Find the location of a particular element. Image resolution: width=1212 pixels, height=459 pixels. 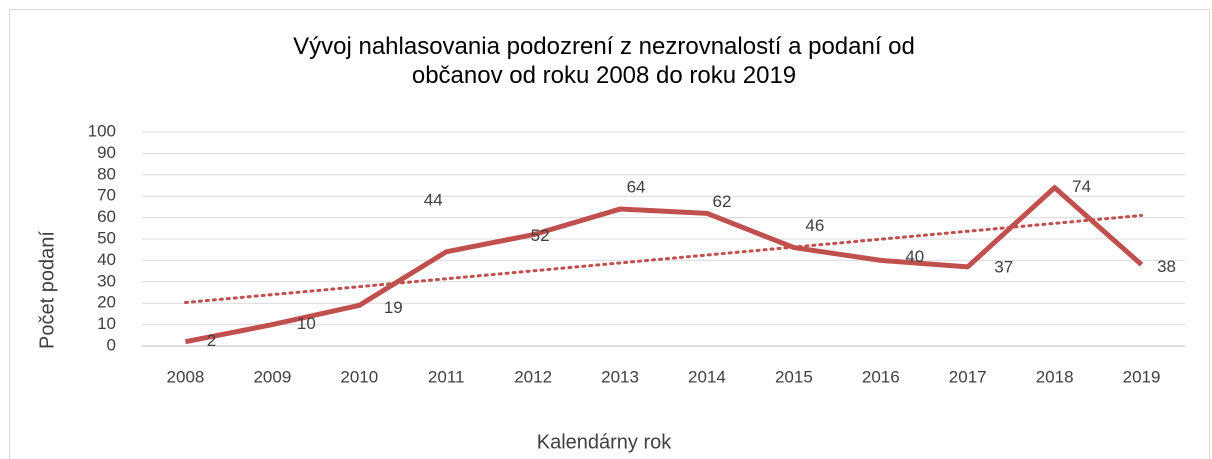

x-axis-label: Kalendárny rok is located at coordinates (605, 442).